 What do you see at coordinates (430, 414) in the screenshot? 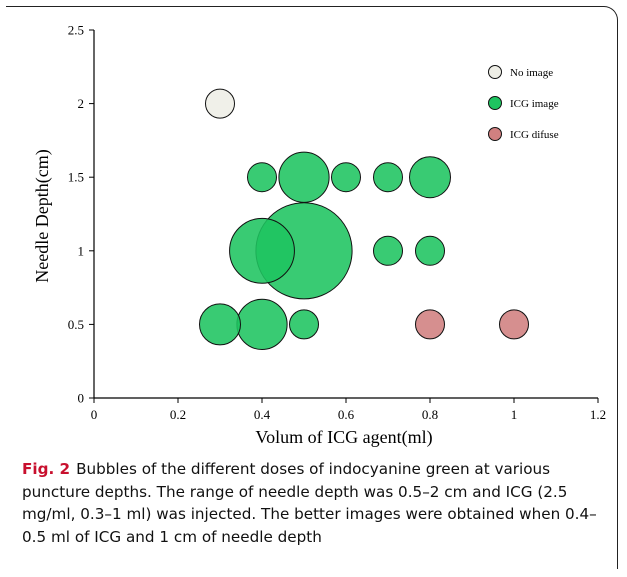
I see `x-tick-label: 0.8` at bounding box center [430, 414].